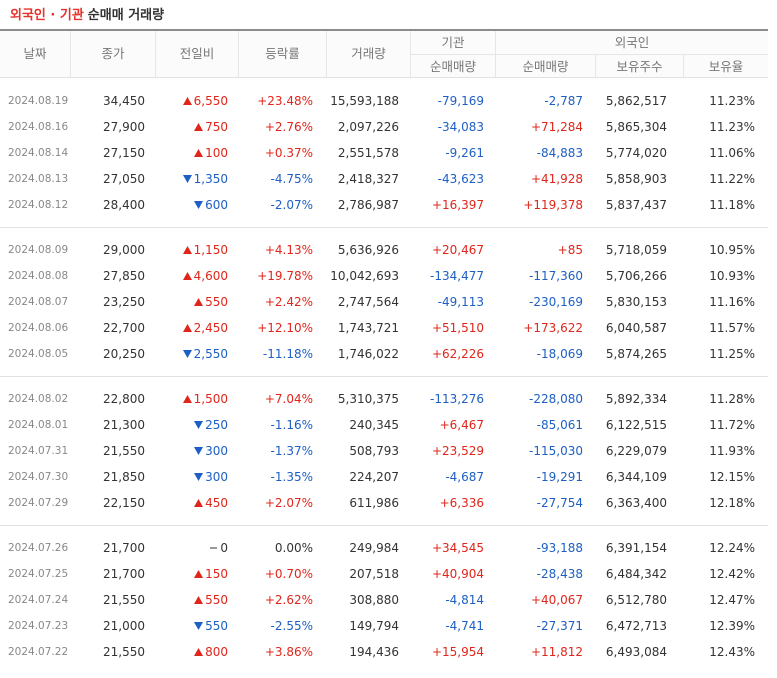 The height and width of the screenshot is (678, 777). I want to click on value-cell: -79,169, so click(460, 101).